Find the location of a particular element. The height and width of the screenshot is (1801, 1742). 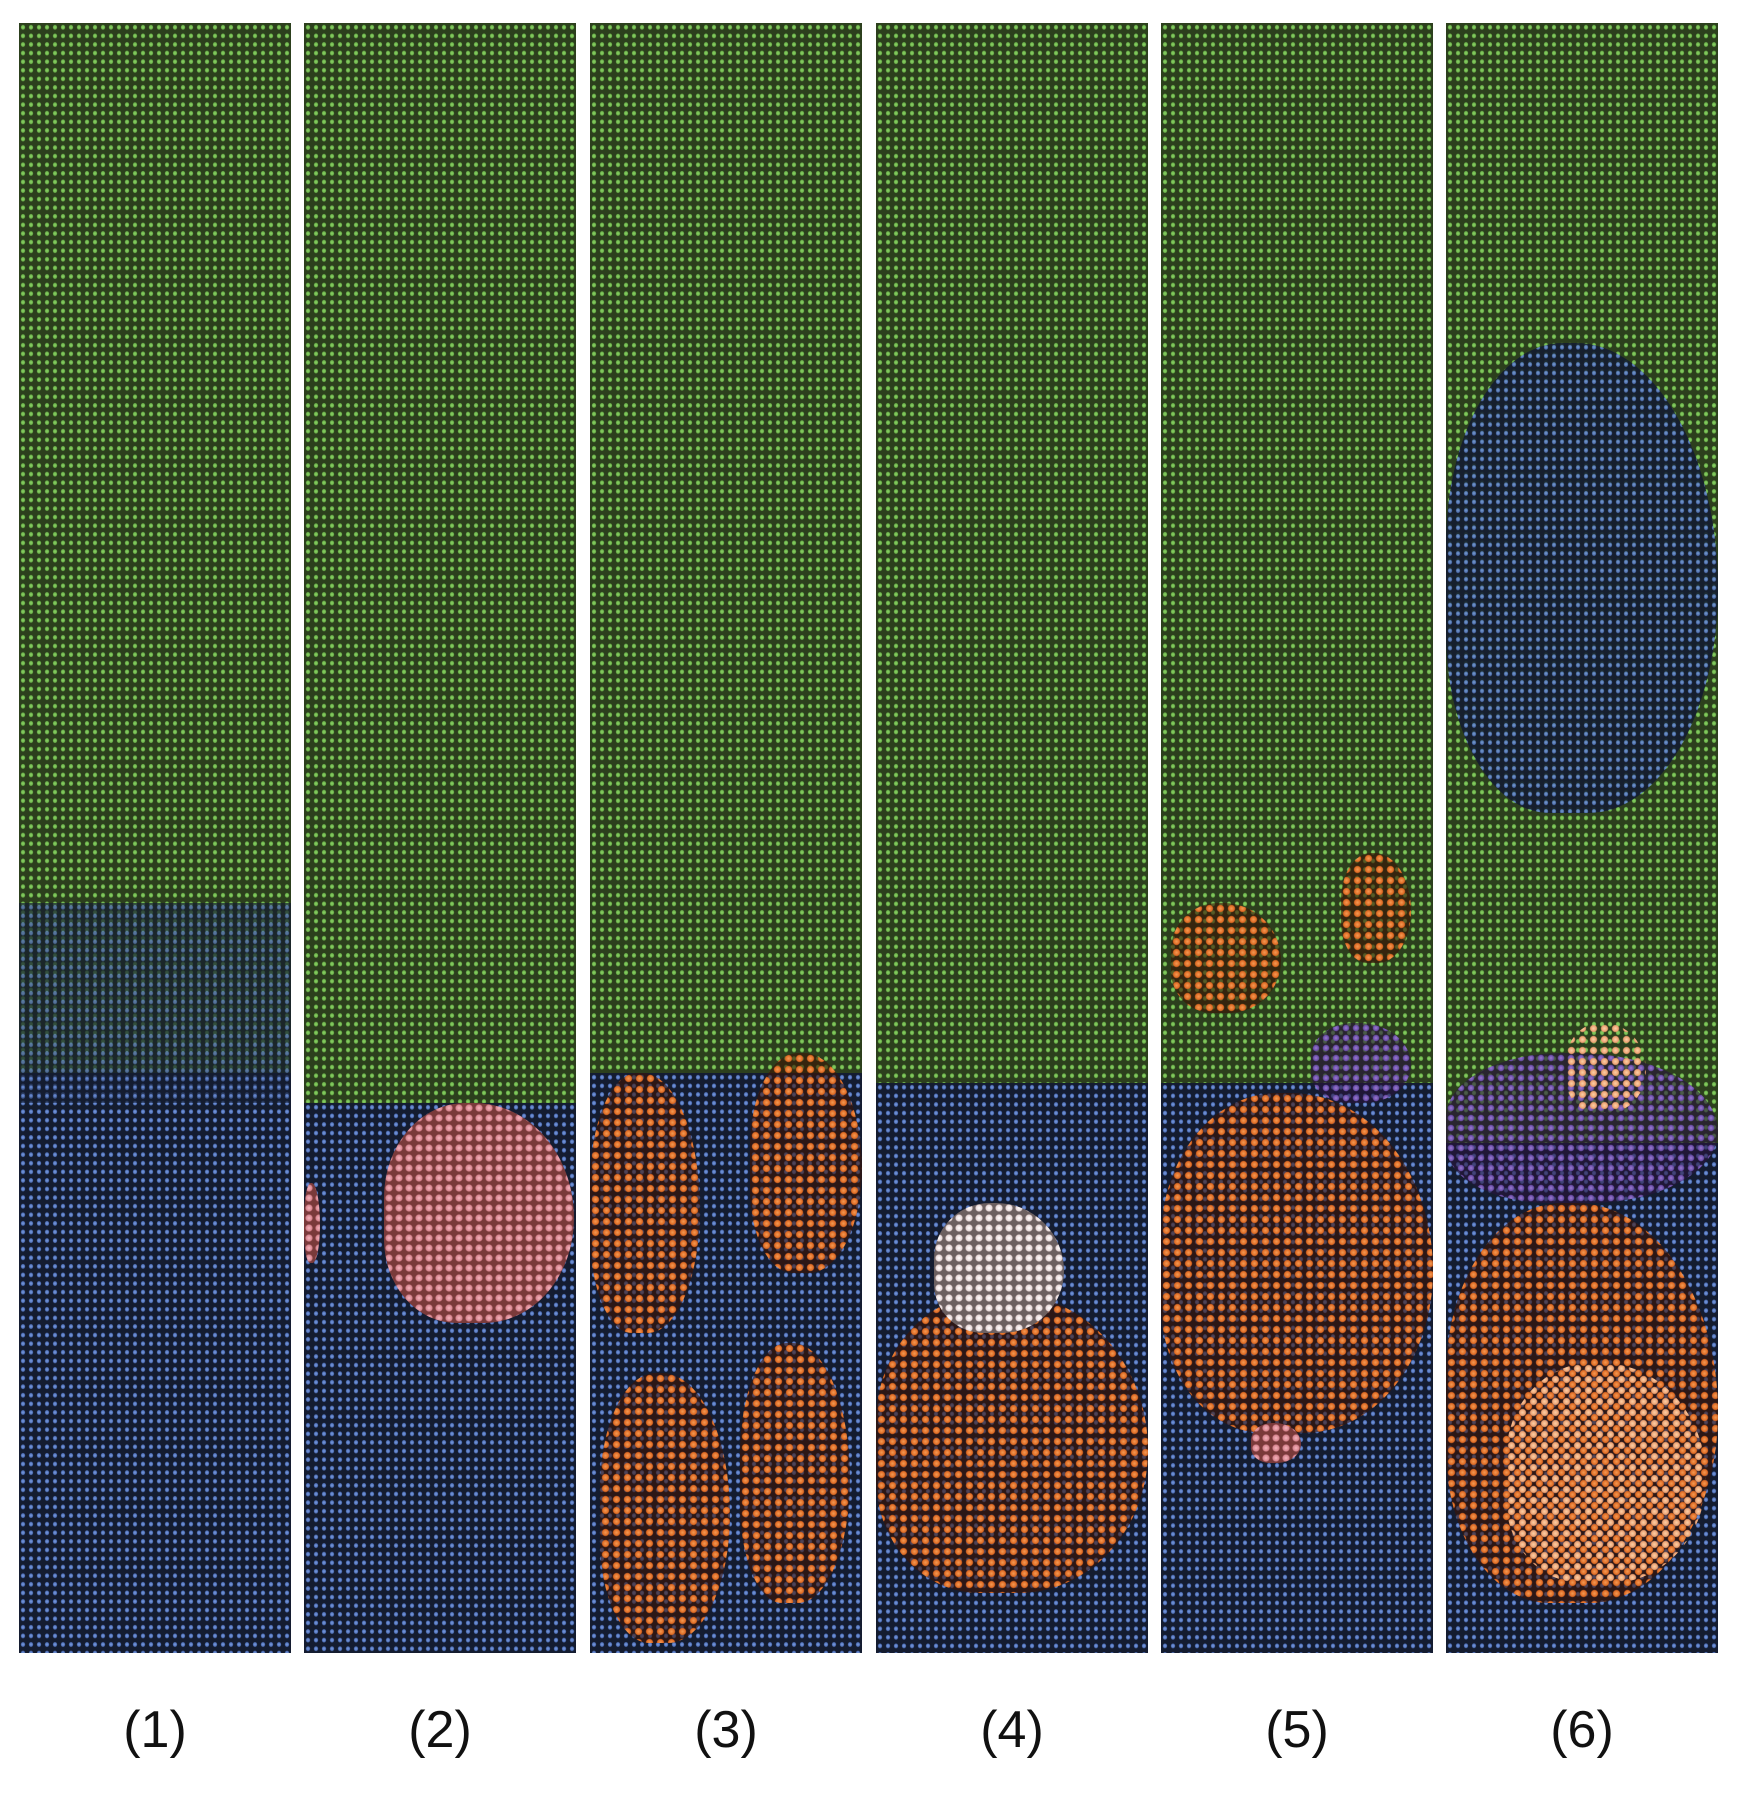

interface-mixing is located at coordinates (155, 1003).